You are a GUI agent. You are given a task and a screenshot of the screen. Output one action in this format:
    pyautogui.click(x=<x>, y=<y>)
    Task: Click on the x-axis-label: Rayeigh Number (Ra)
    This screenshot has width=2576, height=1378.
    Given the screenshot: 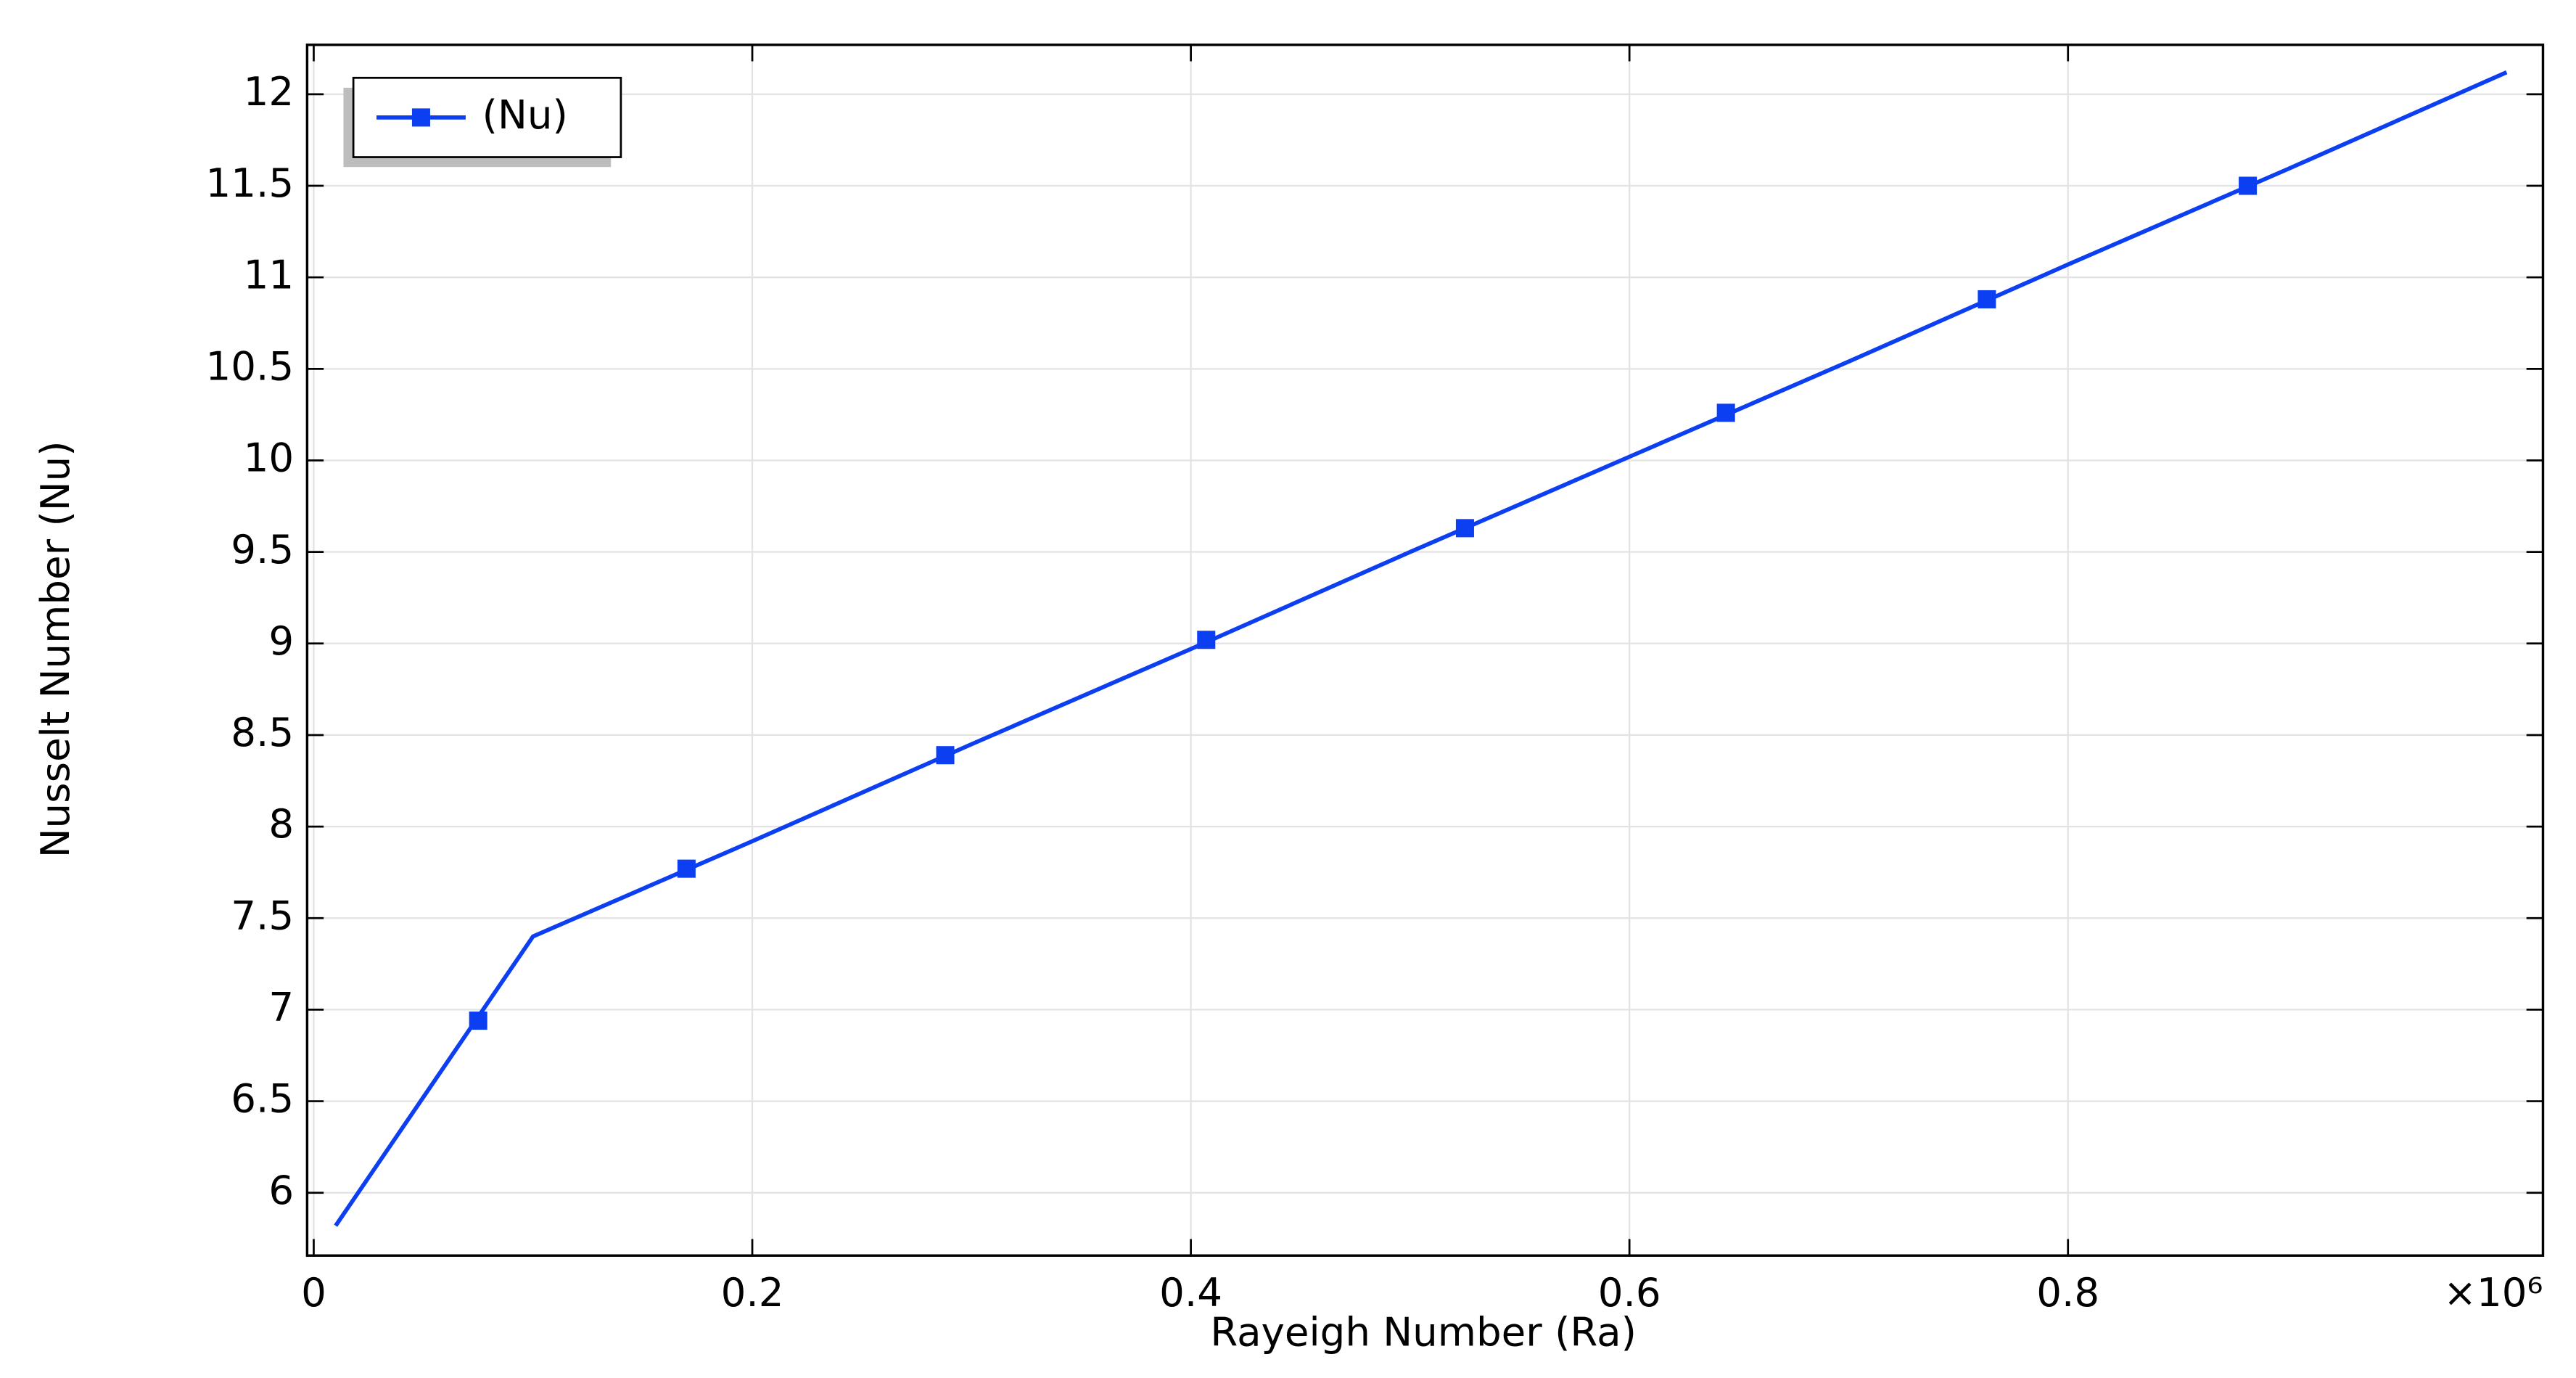 What is the action you would take?
    pyautogui.click(x=1423, y=1332)
    